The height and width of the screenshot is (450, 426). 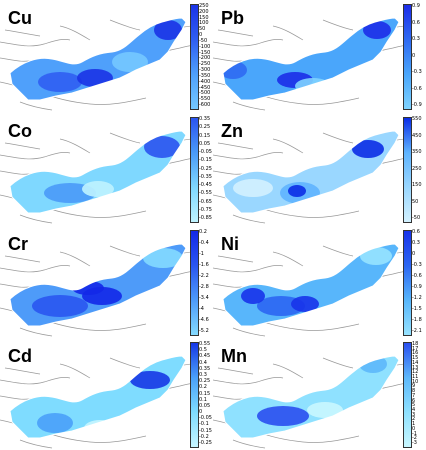 I want to click on colorbar-tick-label: -550, so click(x=205, y=99).